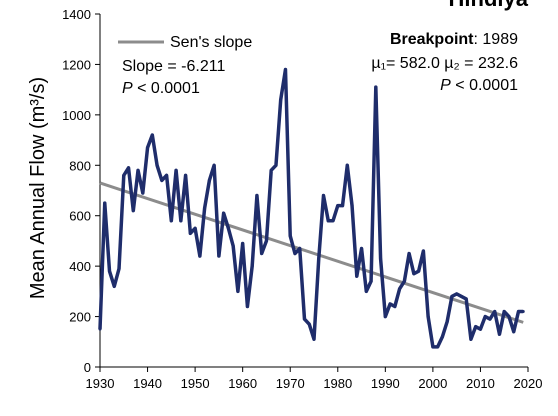 This screenshot has width=558, height=416. Describe the element at coordinates (195, 383) in the screenshot. I see `x-tick-label: 1950` at that location.